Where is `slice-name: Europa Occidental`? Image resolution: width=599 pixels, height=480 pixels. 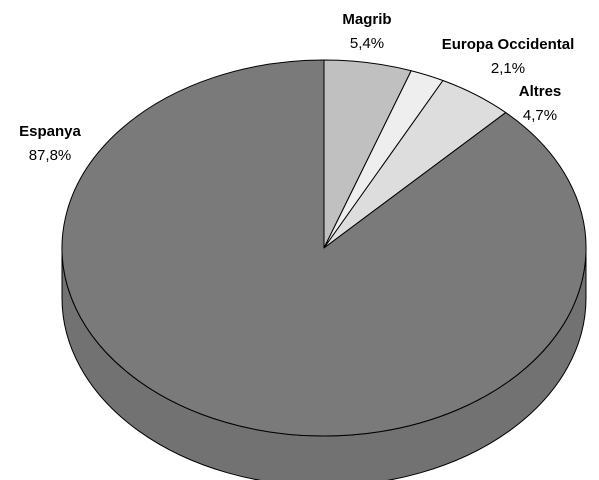
slice-name: Europa Occidental is located at coordinates (508, 44).